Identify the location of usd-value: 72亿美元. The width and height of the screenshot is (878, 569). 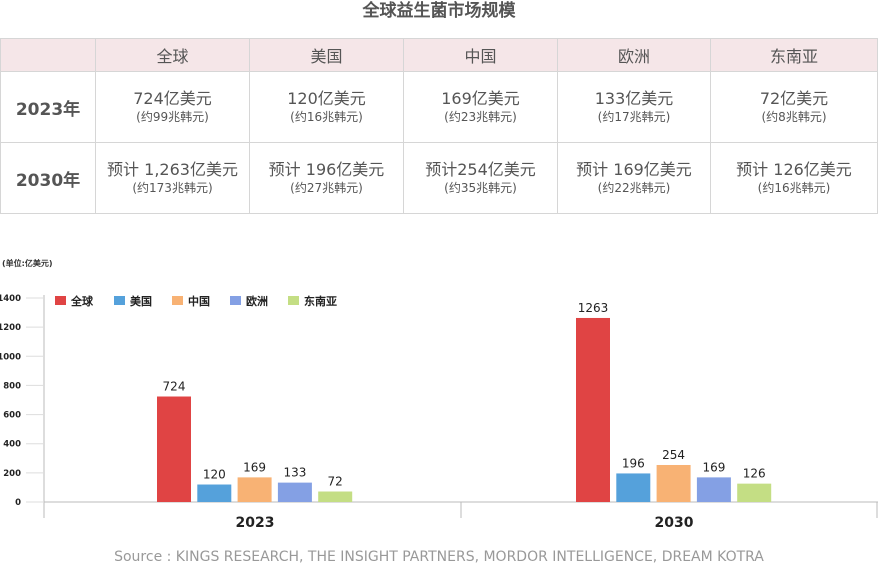
(794, 98).